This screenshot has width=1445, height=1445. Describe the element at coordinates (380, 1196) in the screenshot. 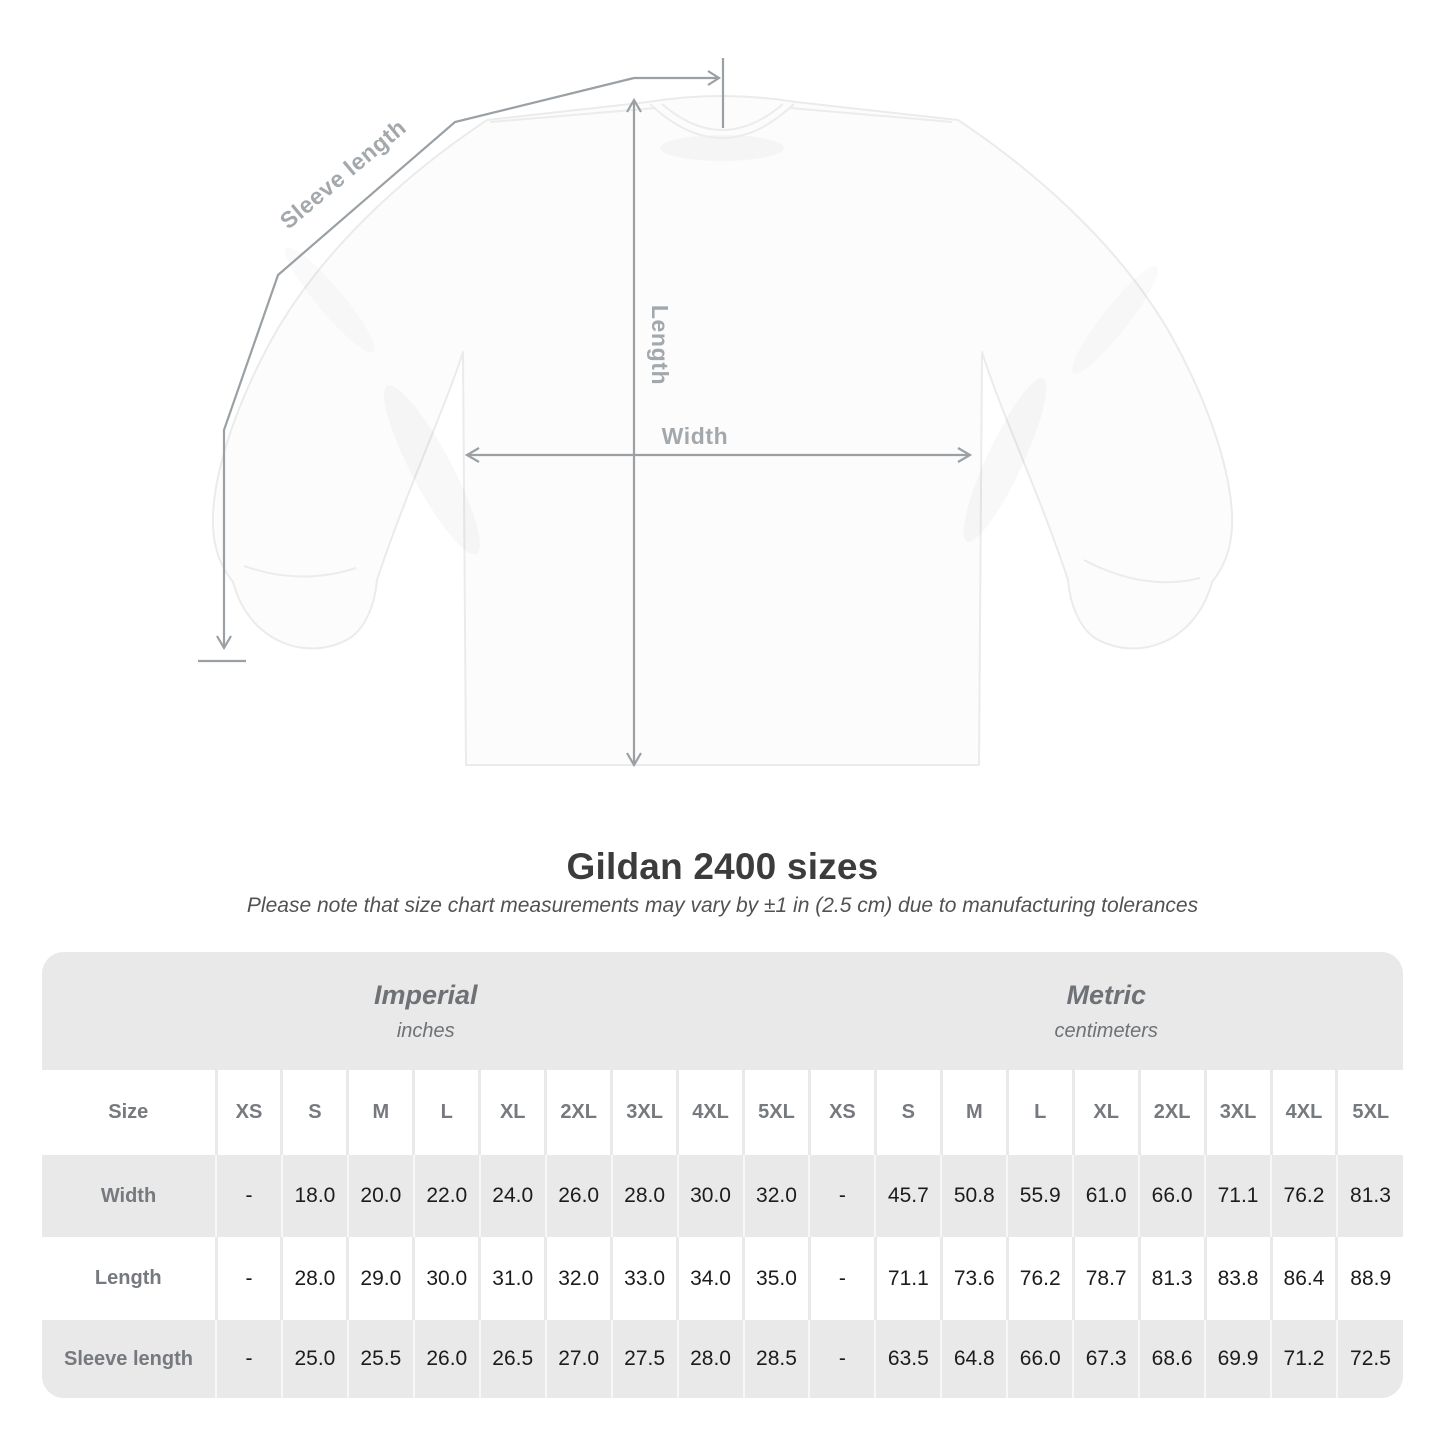

I see `table-cell: 20.0` at that location.